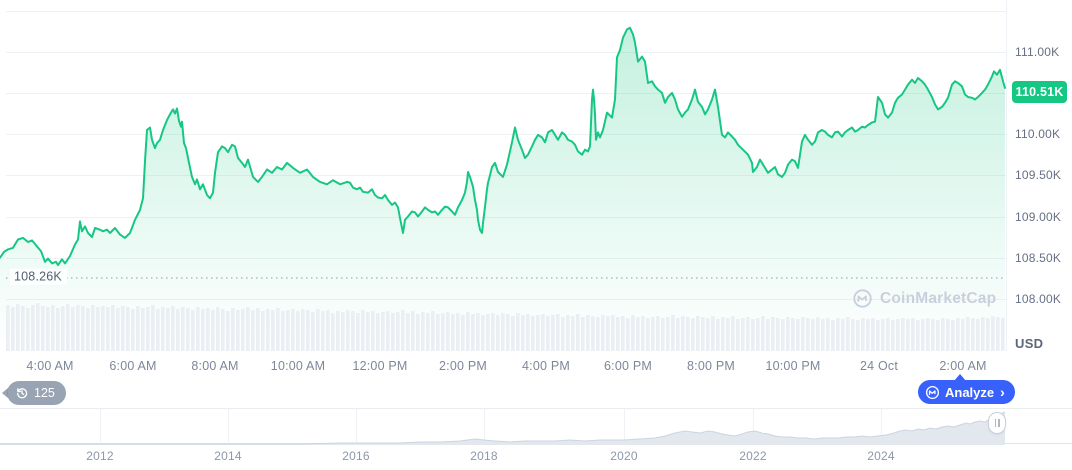 This screenshot has height=470, width=1072. What do you see at coordinates (380, 366) in the screenshot?
I see `x-axis-label: 12:00 PM` at bounding box center [380, 366].